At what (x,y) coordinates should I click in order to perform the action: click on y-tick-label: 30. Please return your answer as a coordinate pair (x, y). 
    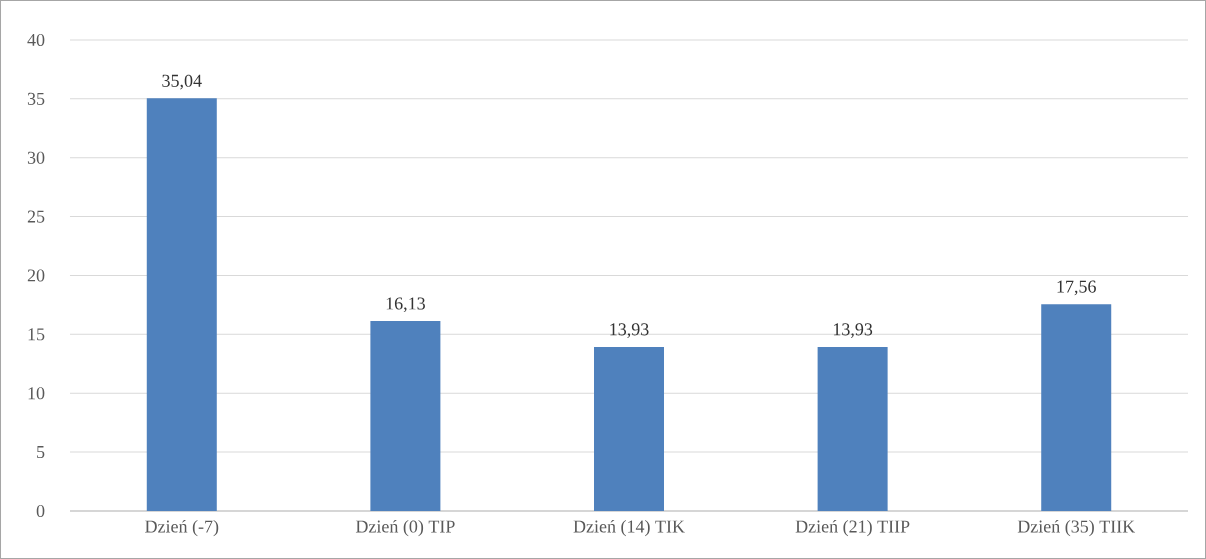
    Looking at the image, I should click on (36, 157).